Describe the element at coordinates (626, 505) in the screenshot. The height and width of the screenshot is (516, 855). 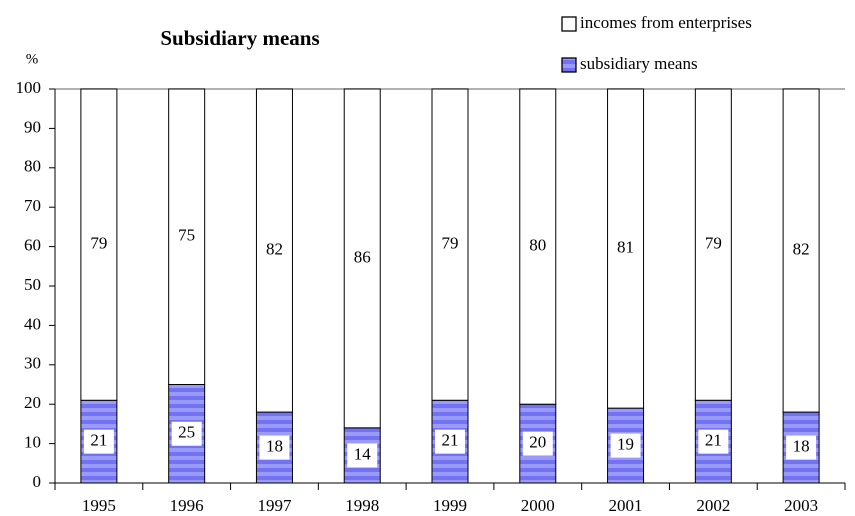
I see `x-tick-label: 2001` at that location.